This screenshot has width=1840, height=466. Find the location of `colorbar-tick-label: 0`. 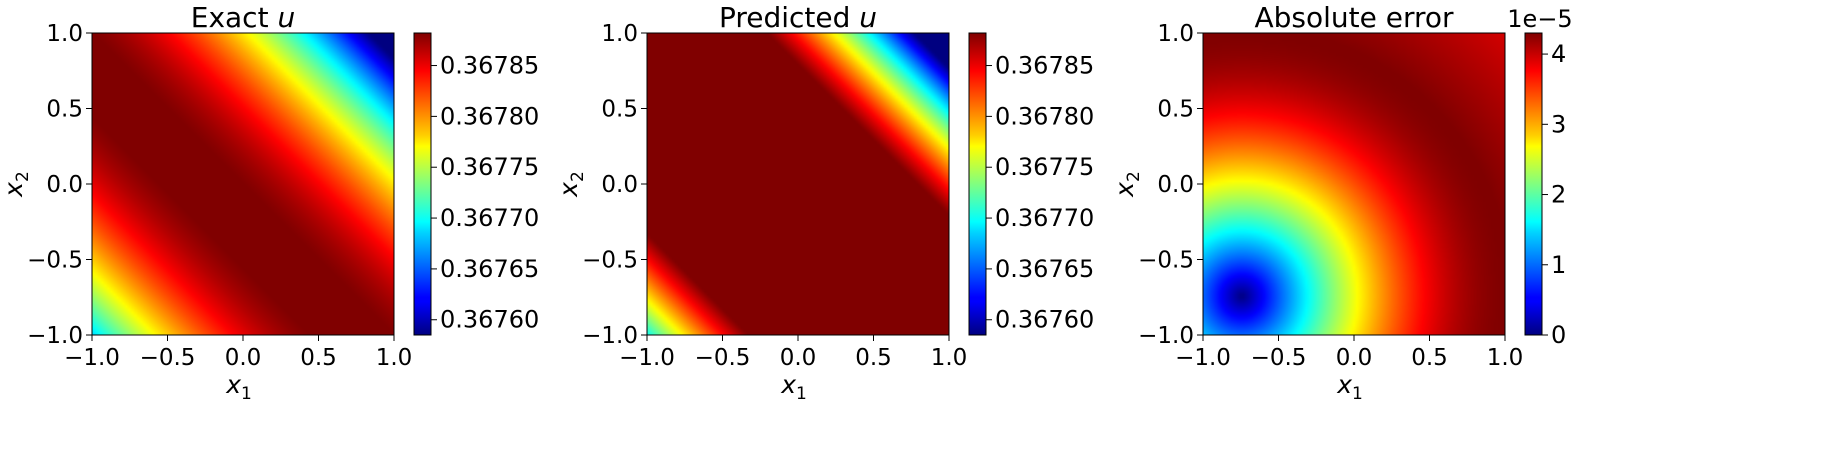

colorbar-tick-label: 0 is located at coordinates (1558, 335).